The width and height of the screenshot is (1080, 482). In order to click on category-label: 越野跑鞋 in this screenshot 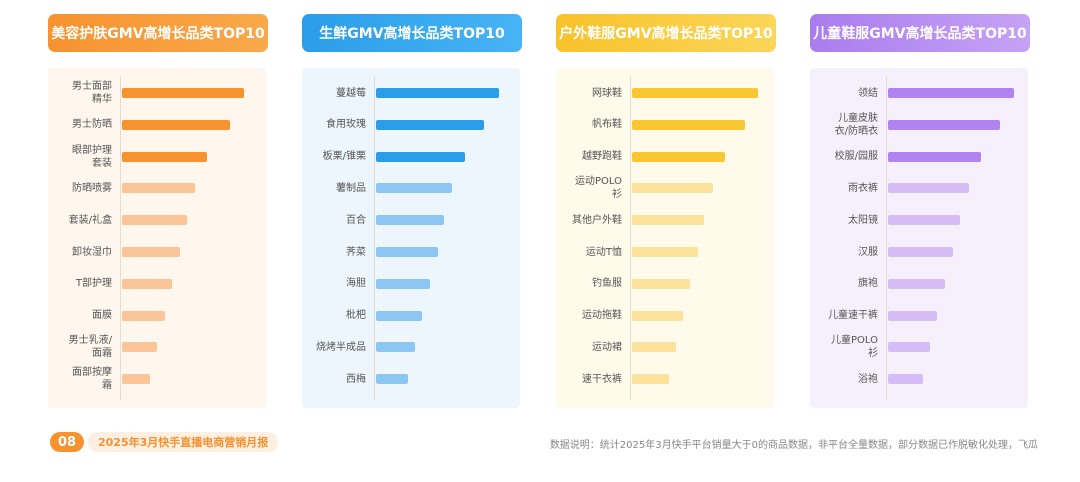, I will do `click(602, 157)`.